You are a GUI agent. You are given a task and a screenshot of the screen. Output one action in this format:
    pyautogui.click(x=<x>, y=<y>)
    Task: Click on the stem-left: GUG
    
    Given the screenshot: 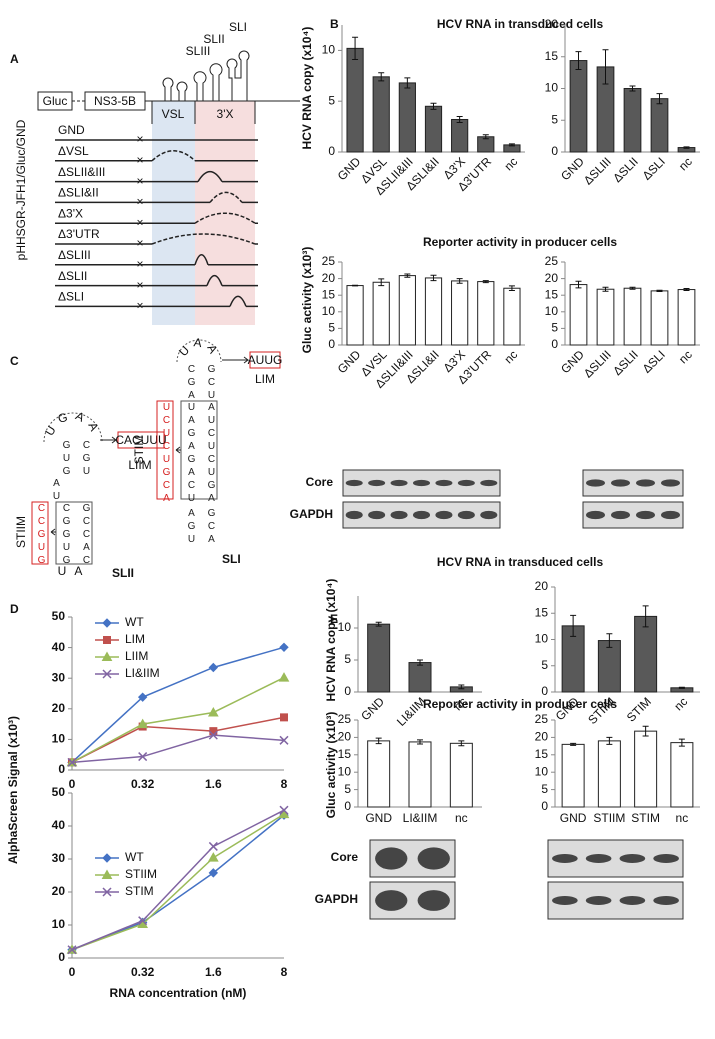 What is the action you would take?
    pyautogui.click(x=66, y=459)
    